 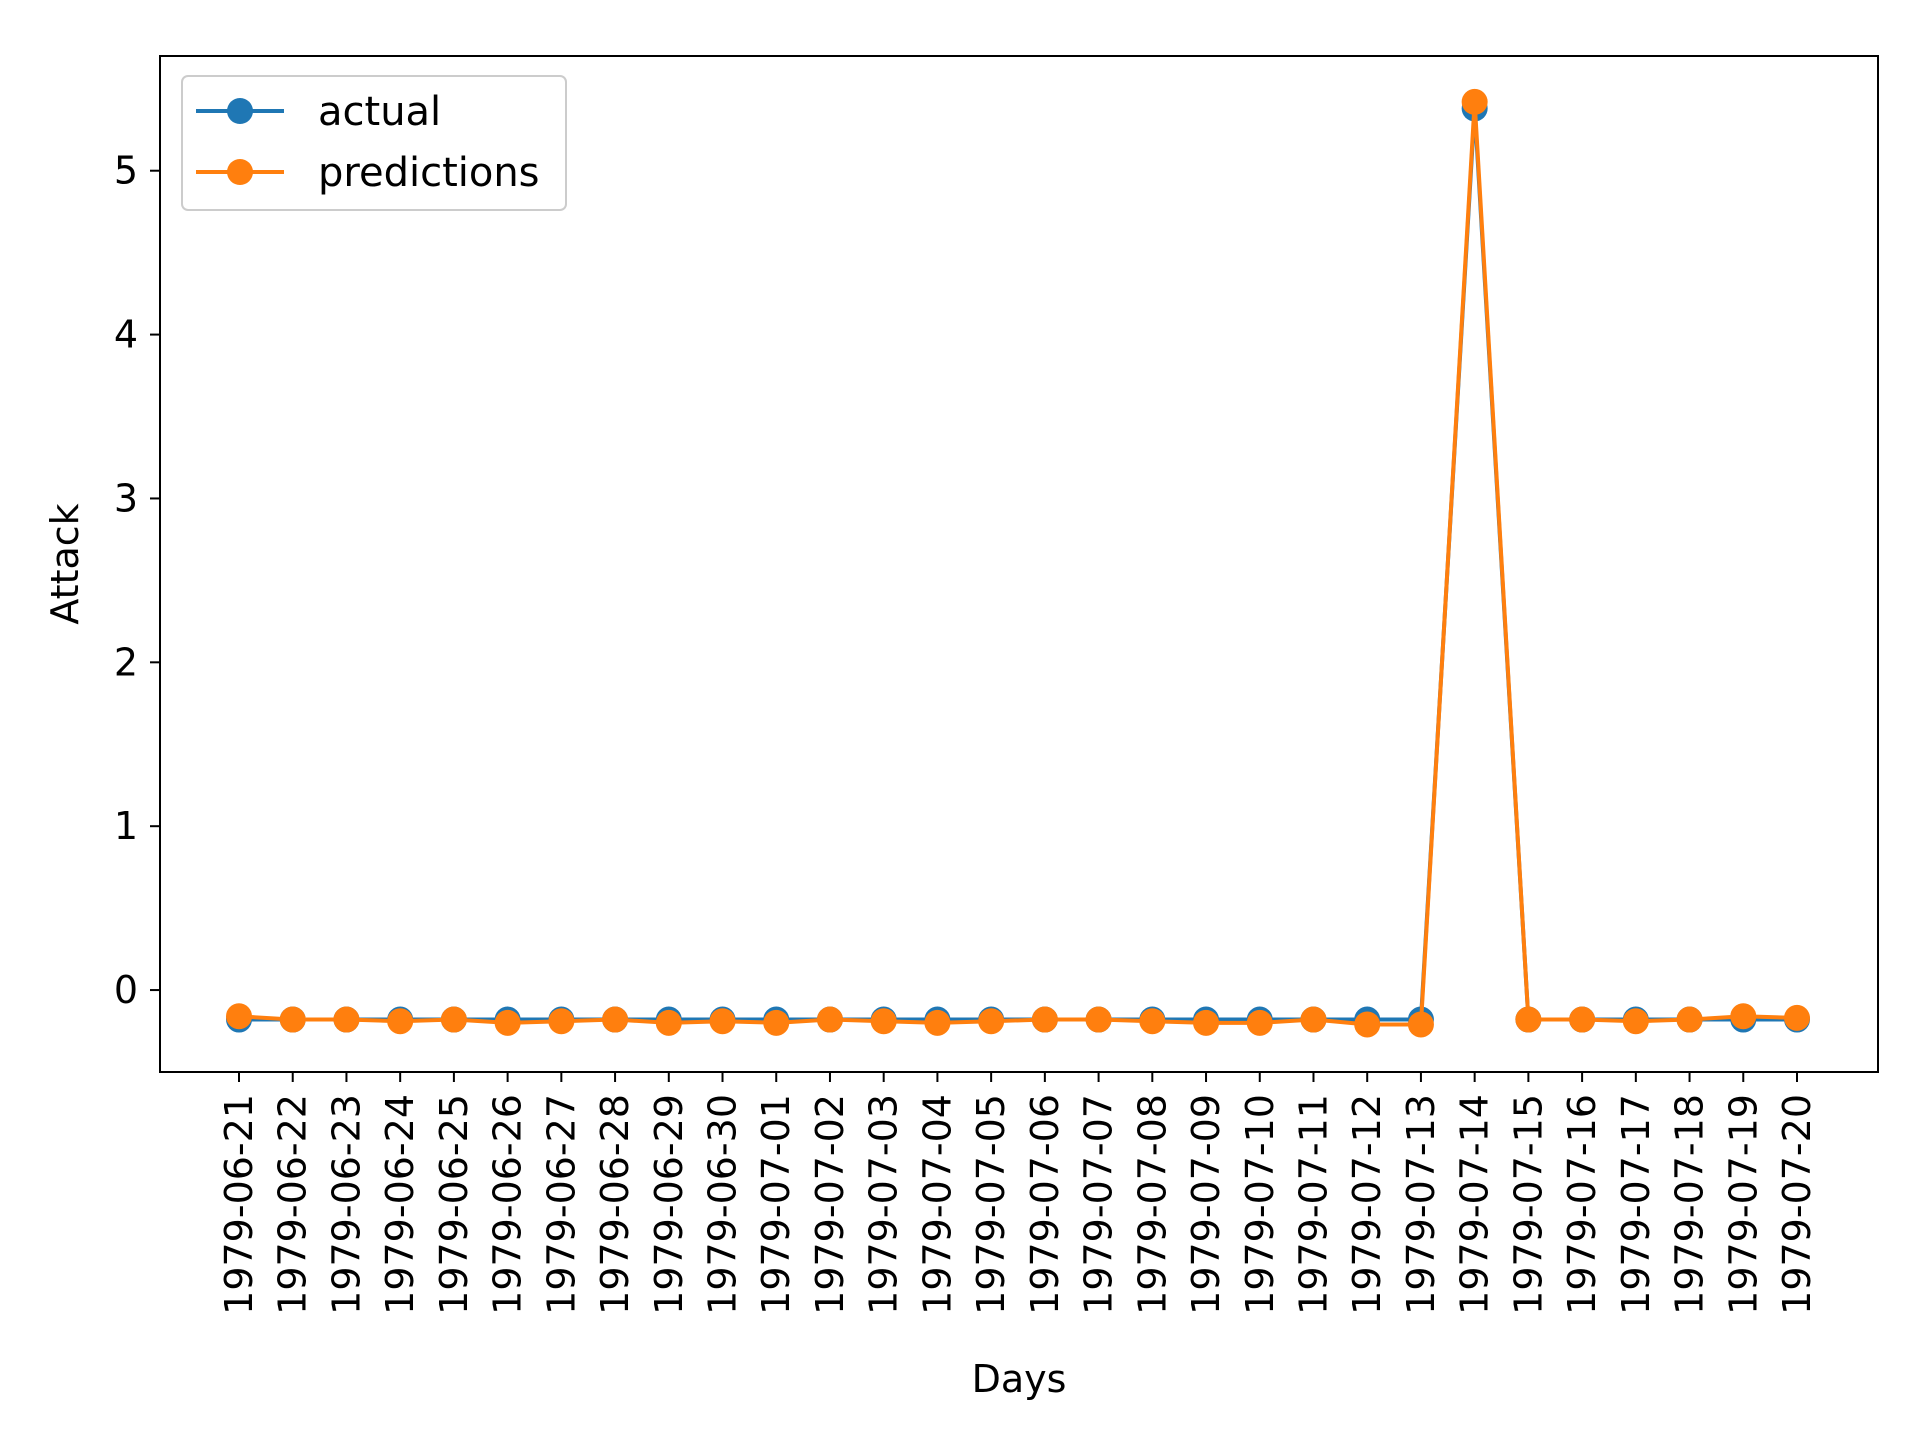 What do you see at coordinates (126, 990) in the screenshot?
I see `y-tick-label: 0` at bounding box center [126, 990].